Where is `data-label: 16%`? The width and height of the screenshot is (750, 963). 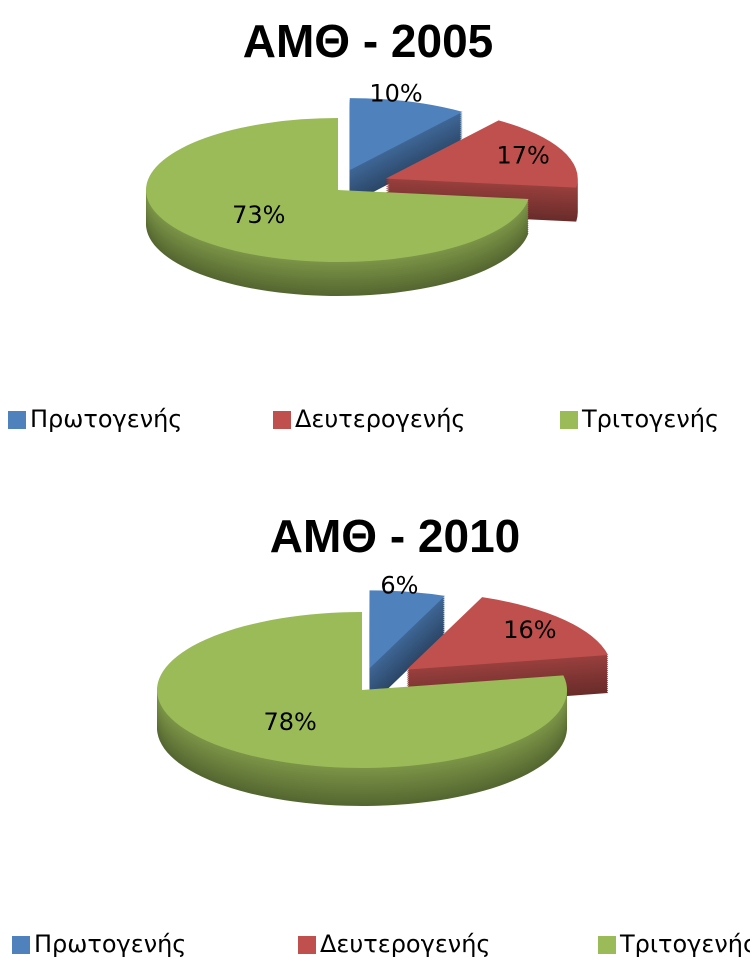 data-label: 16% is located at coordinates (529, 630).